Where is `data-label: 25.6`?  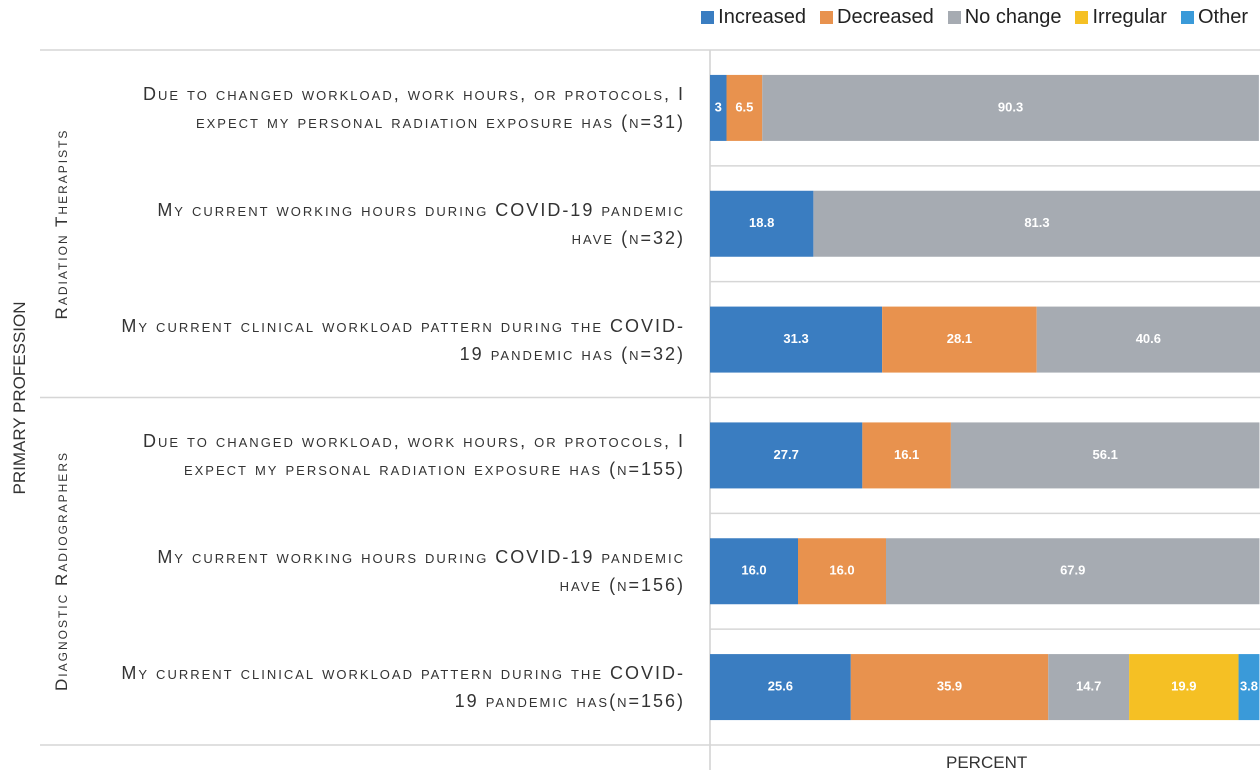 data-label: 25.6 is located at coordinates (780, 686).